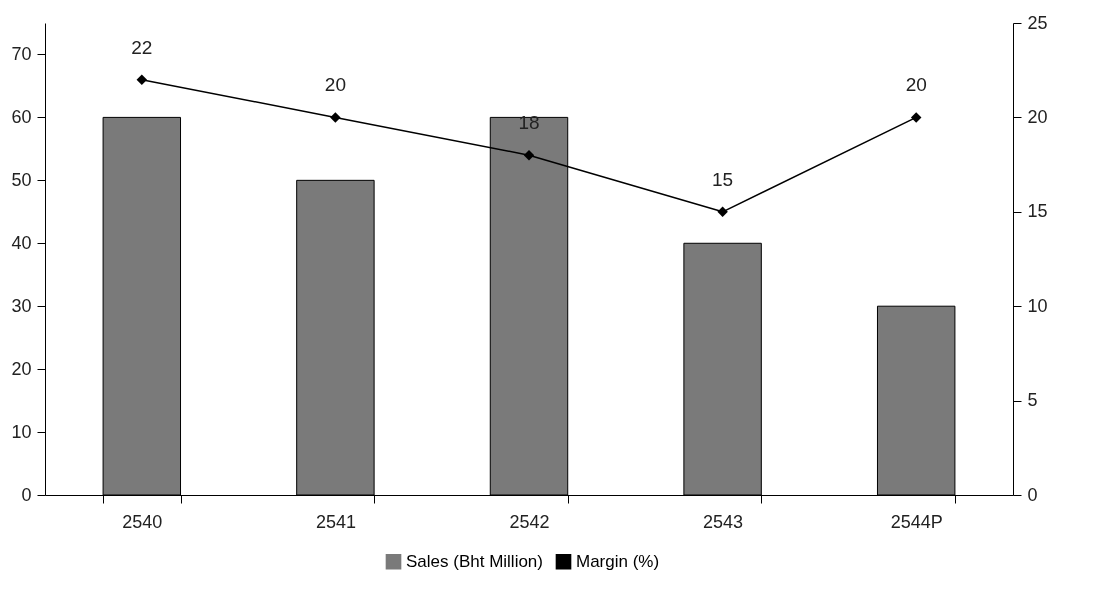  I want to click on y-tick-label: 40, so click(21, 242).